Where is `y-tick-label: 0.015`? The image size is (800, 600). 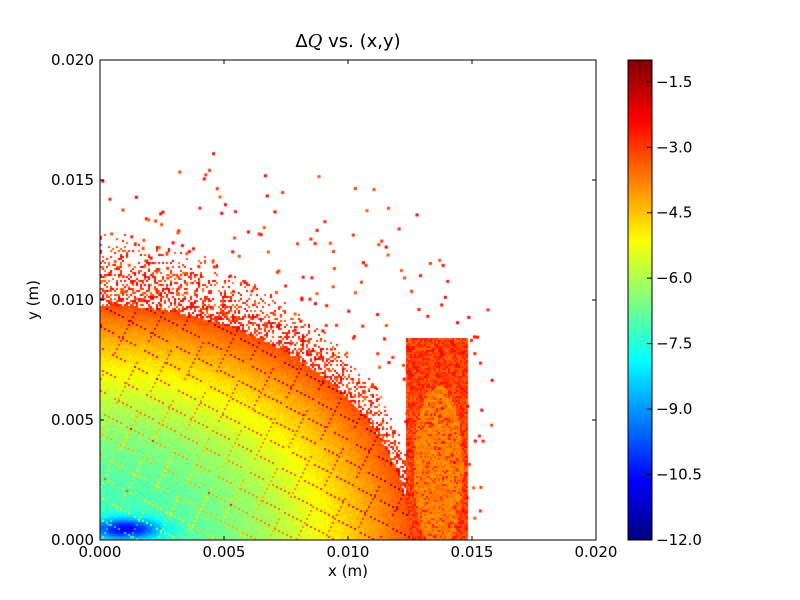
y-tick-label: 0.015 is located at coordinates (72, 180).